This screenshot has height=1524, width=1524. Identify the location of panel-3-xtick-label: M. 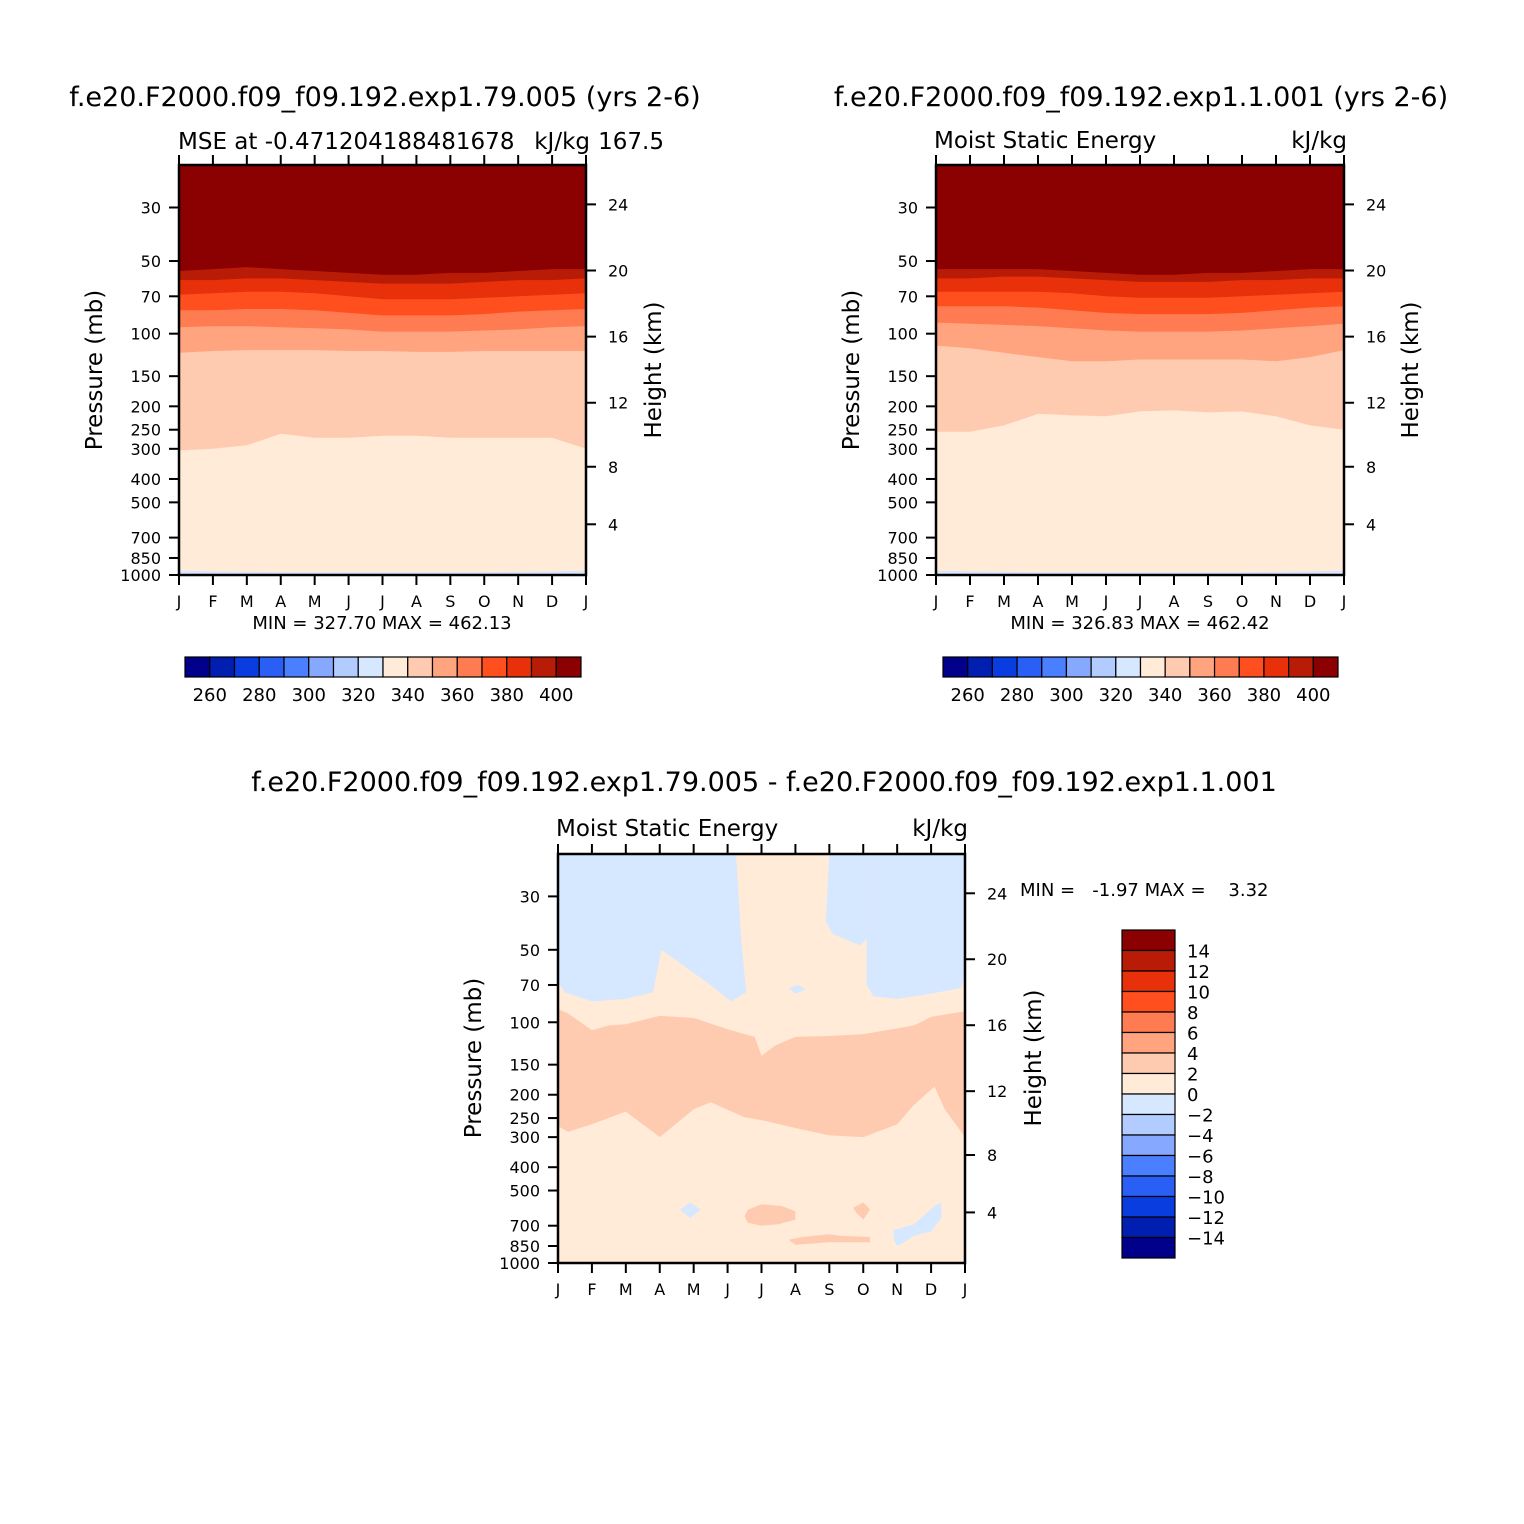
(694, 1289).